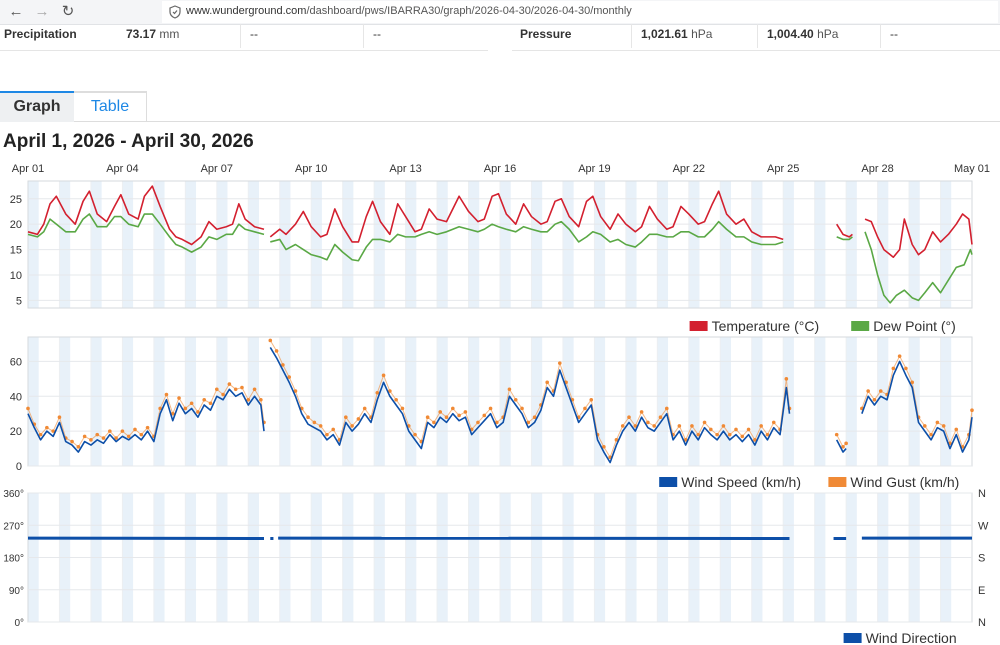  I want to click on precip-number: 73.17, so click(141, 34).